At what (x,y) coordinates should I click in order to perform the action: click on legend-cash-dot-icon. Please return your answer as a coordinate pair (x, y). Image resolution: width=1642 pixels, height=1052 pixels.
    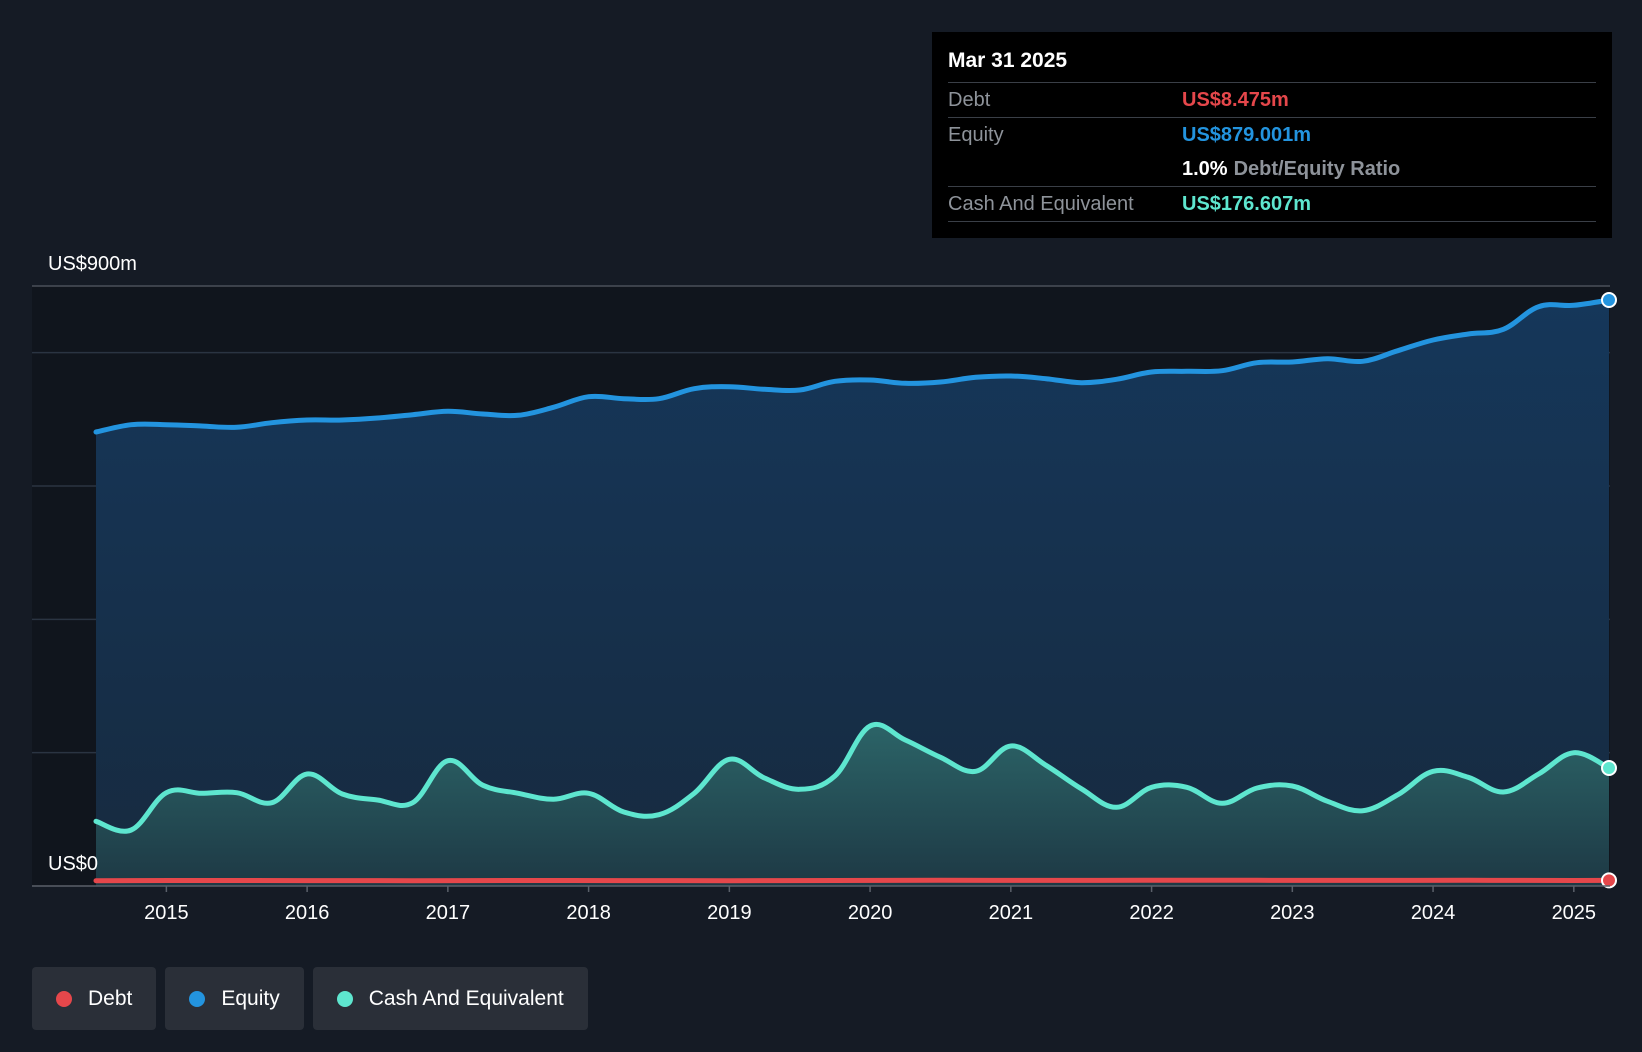
    Looking at the image, I should click on (344, 998).